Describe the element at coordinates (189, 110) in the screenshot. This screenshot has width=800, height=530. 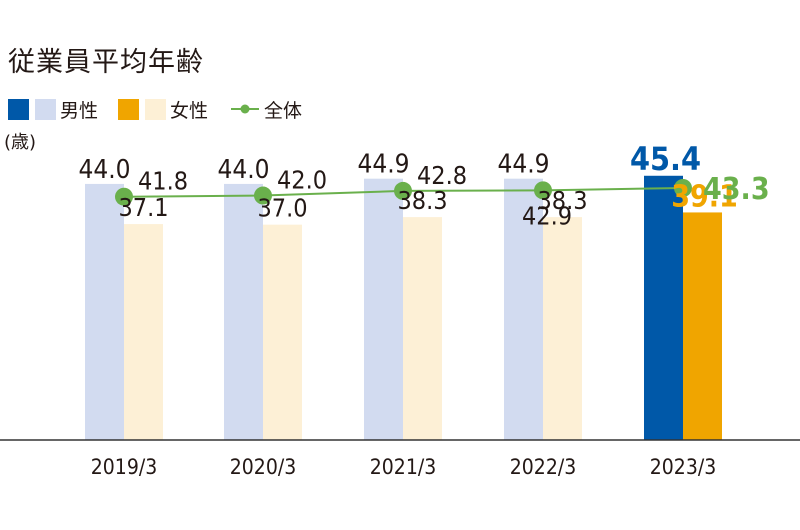
I see `legend-label-female: 女性` at that location.